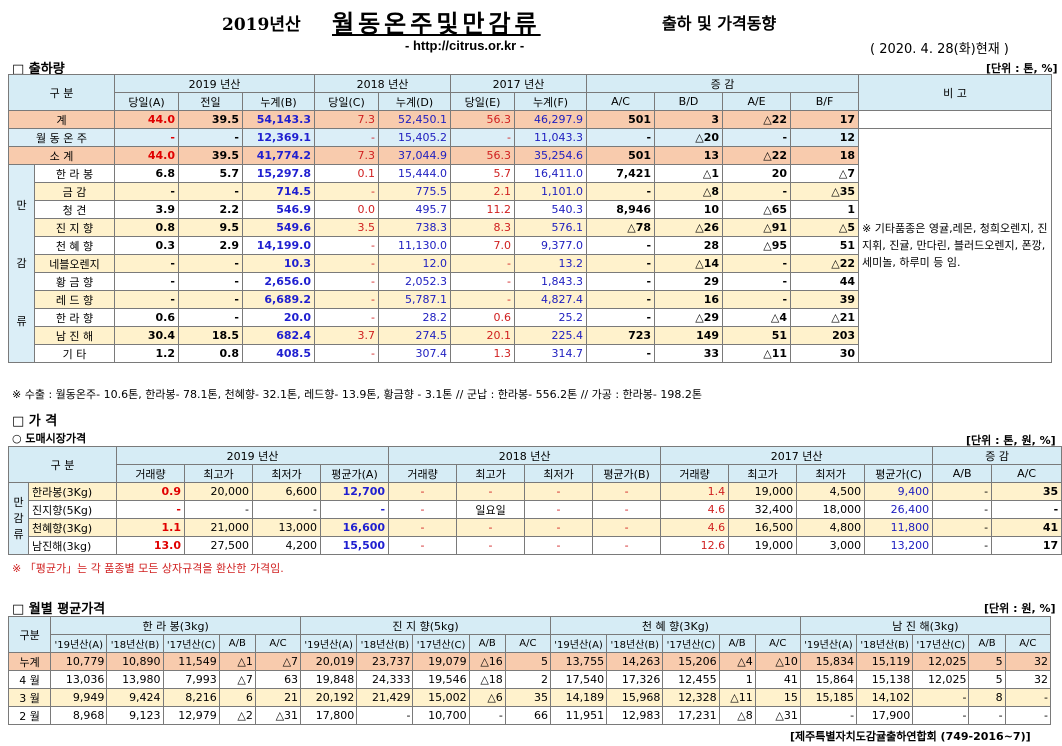 Image resolution: width=1062 pixels, height=746 pixels. I want to click on table-cell: 10.3, so click(278, 263).